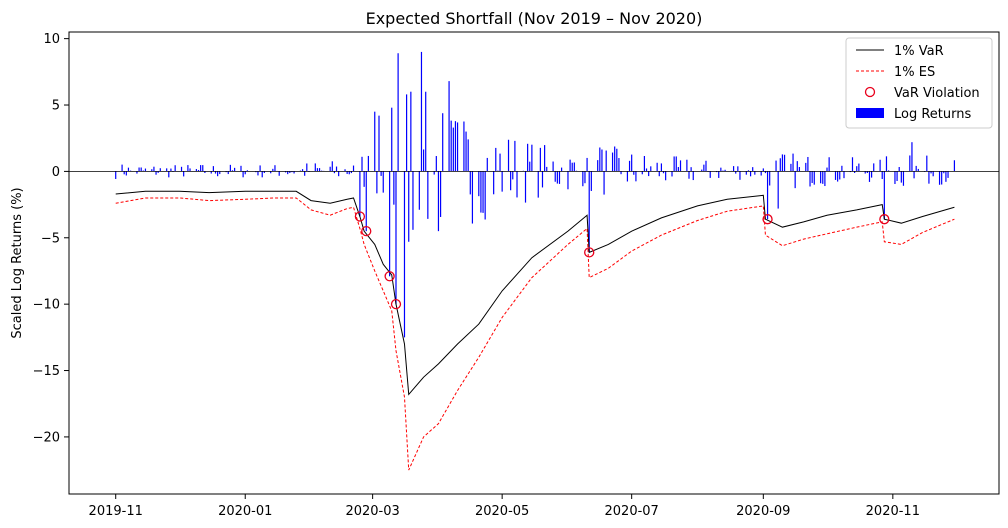 This screenshot has width=1008, height=528. What do you see at coordinates (870, 92) in the screenshot?
I see `legend-swatch-violation` at bounding box center [870, 92].